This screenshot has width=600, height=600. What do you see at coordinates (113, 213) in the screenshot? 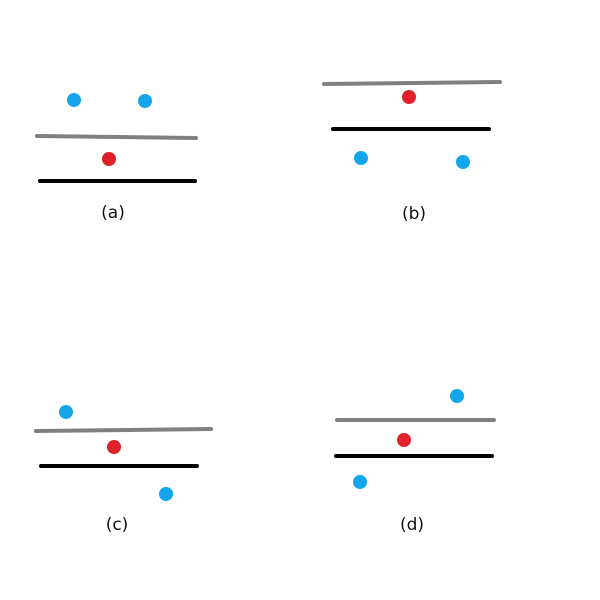
I see `panel-caption: (a)` at bounding box center [113, 213].